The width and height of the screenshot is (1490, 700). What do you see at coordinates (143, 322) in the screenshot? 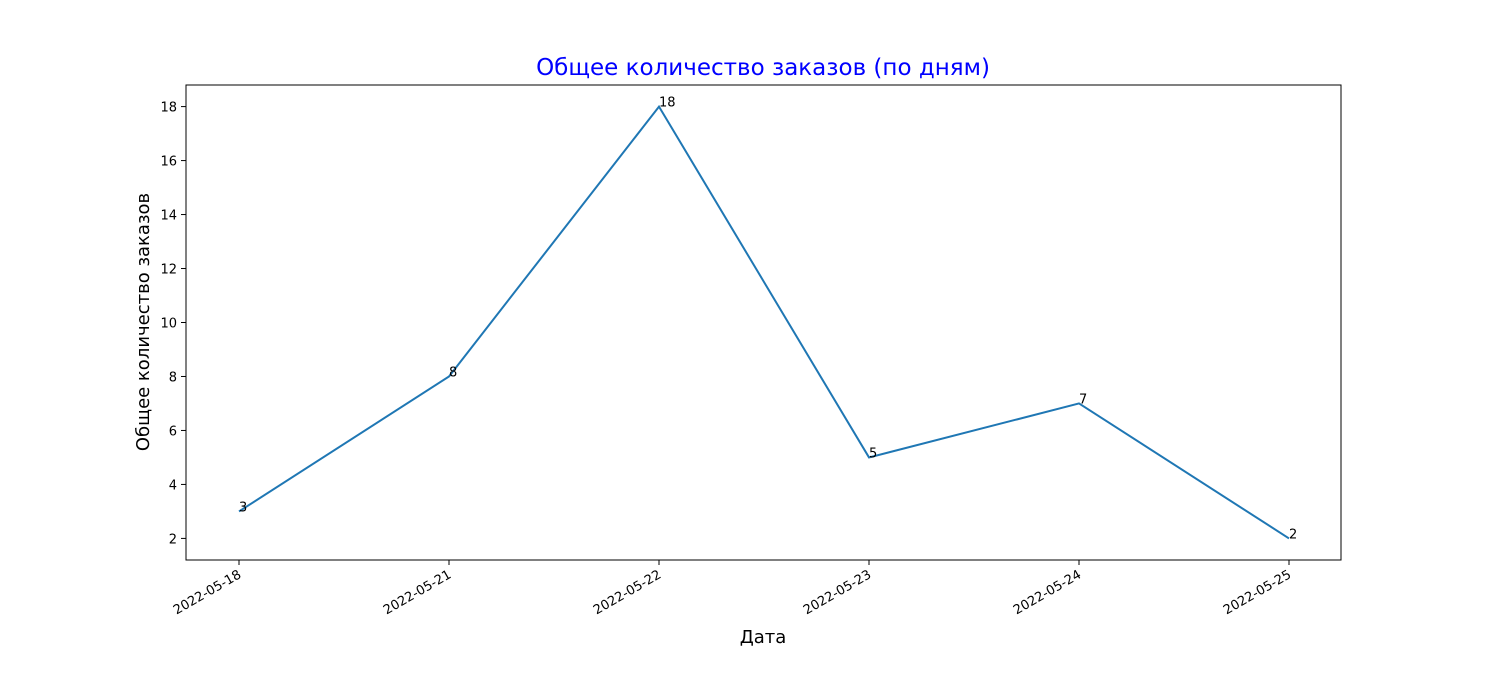
I see `y-axis-label: Общее количество заказов` at bounding box center [143, 322].